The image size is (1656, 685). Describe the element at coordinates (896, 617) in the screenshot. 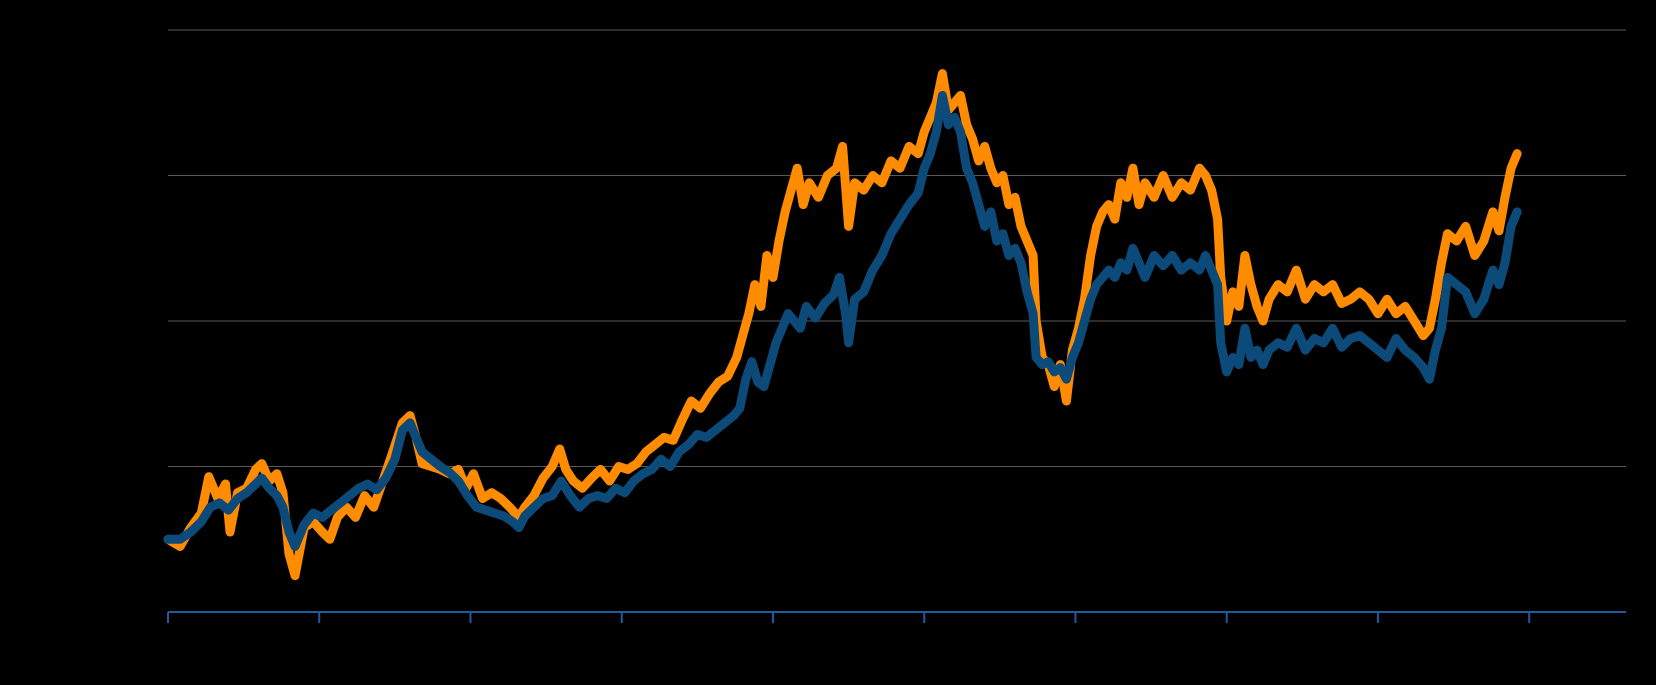

I see `x-axis` at that location.